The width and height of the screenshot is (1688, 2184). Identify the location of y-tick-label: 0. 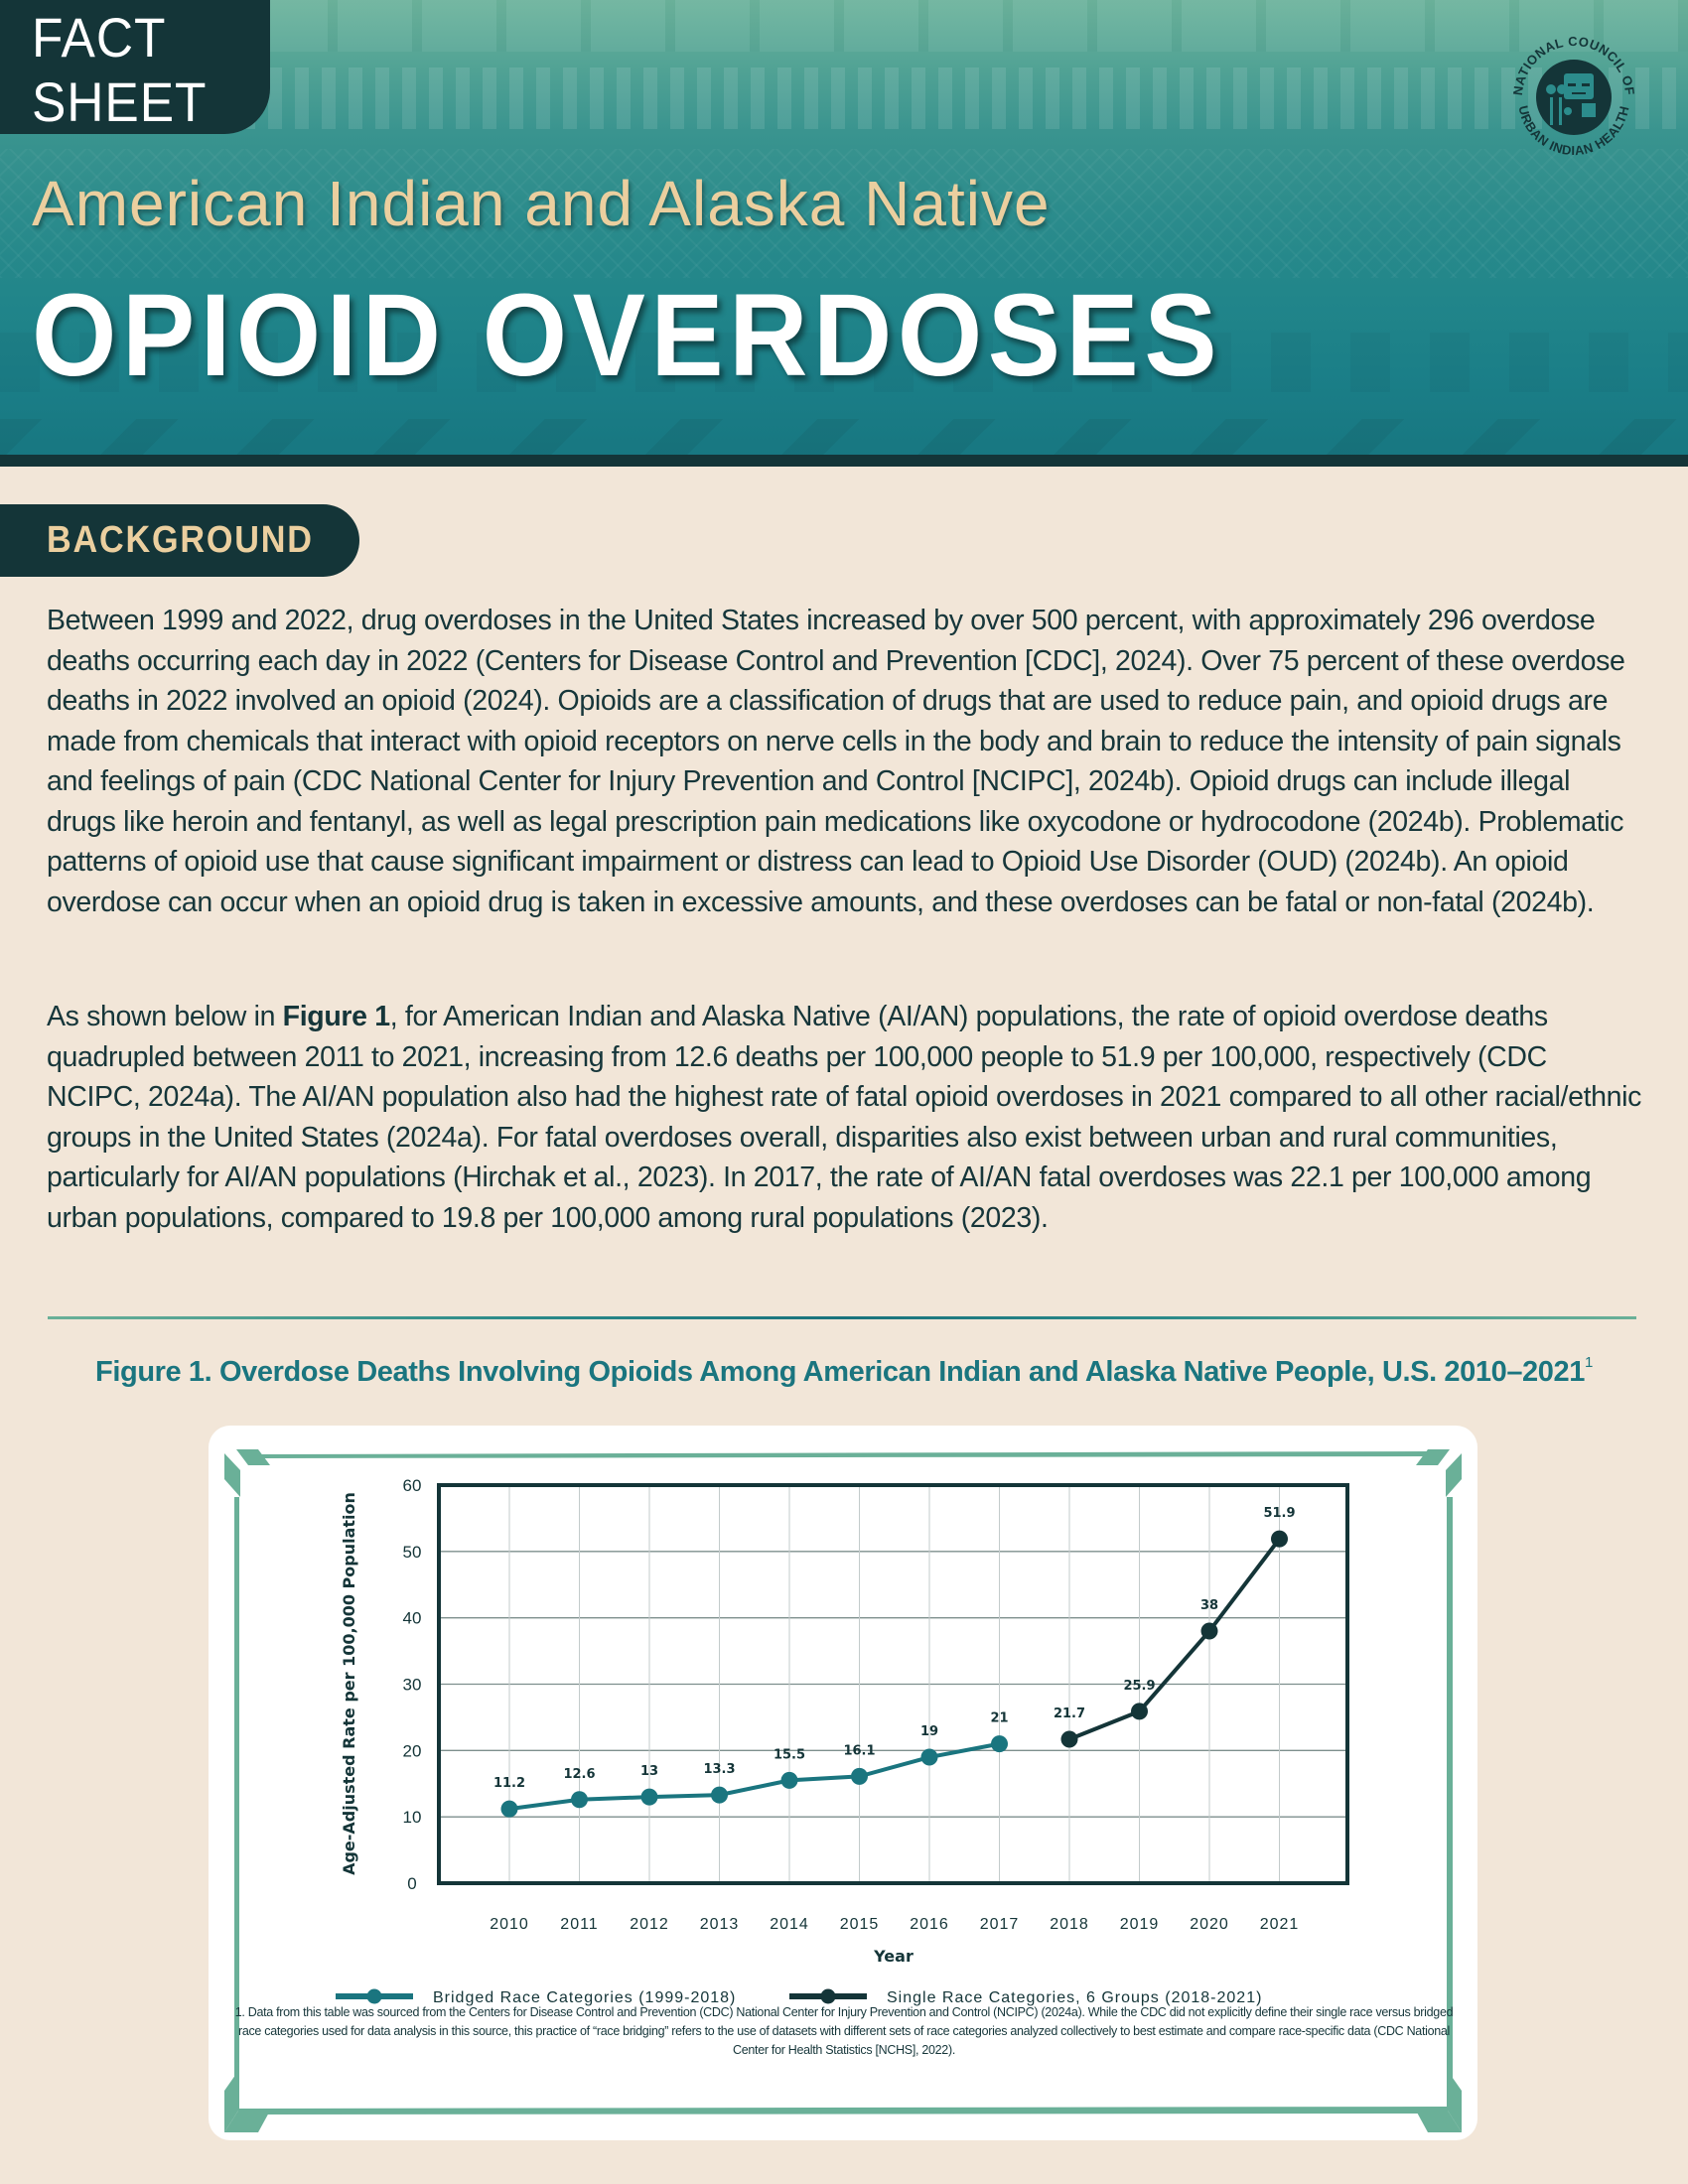
(411, 1883).